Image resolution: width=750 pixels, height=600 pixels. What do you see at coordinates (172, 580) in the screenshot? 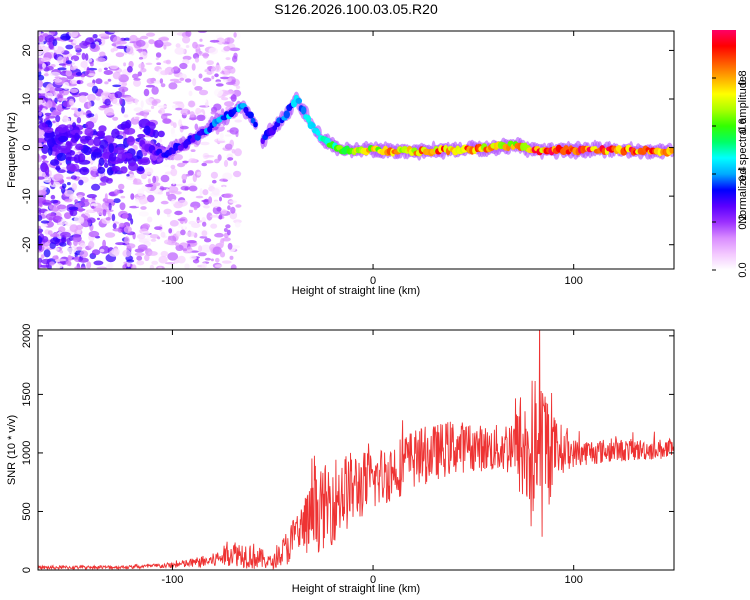
I see `snr-x-tick-label: -100` at bounding box center [172, 580].